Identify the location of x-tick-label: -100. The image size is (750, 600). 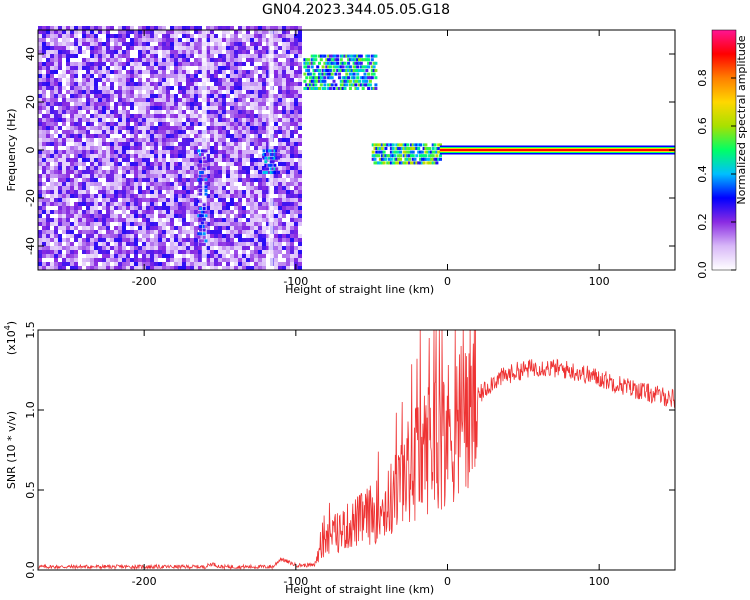
(295, 581).